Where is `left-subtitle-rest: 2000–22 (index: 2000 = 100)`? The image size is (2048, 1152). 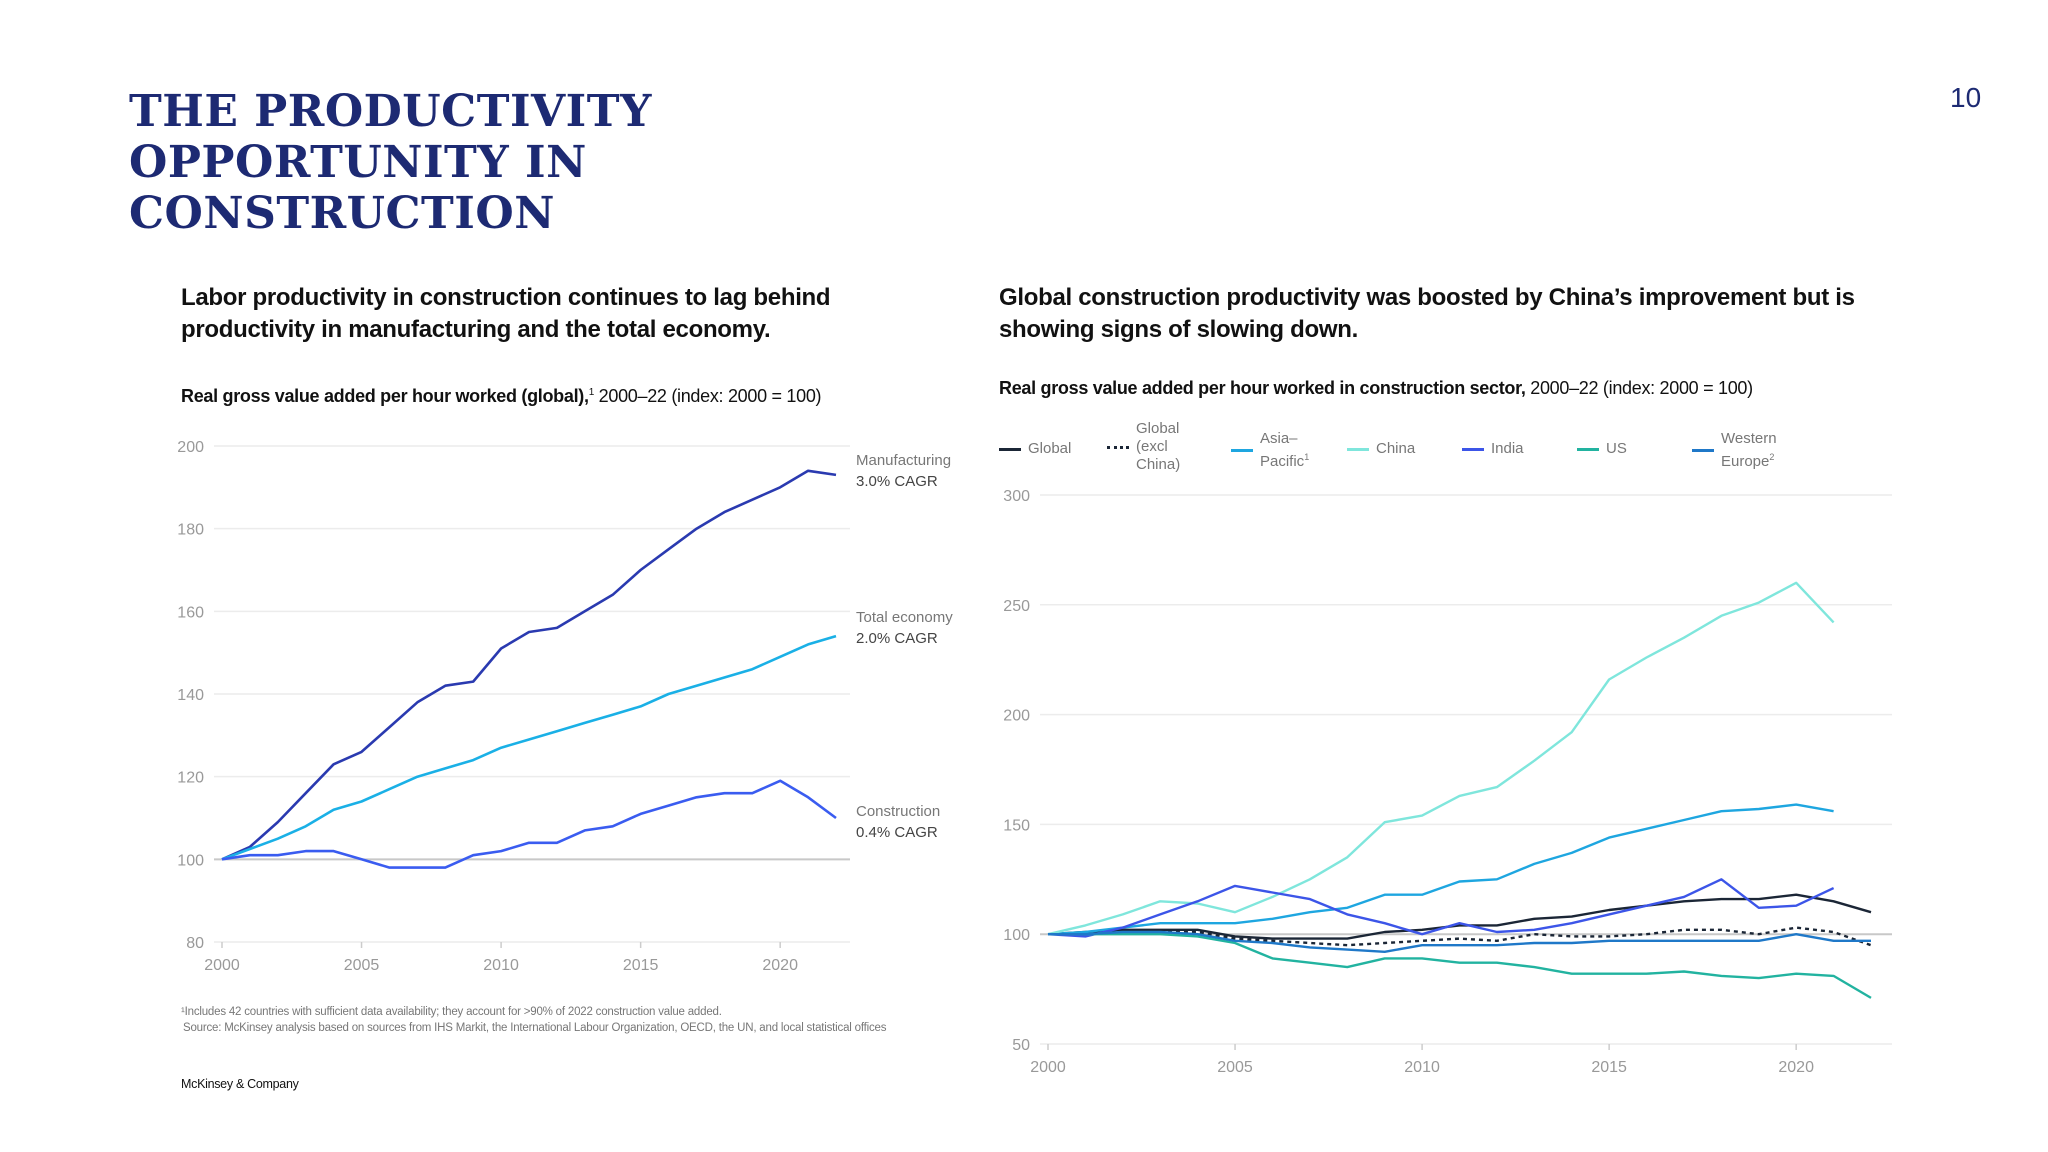 left-subtitle-rest: 2000–22 (index: 2000 = 100) is located at coordinates (707, 396).